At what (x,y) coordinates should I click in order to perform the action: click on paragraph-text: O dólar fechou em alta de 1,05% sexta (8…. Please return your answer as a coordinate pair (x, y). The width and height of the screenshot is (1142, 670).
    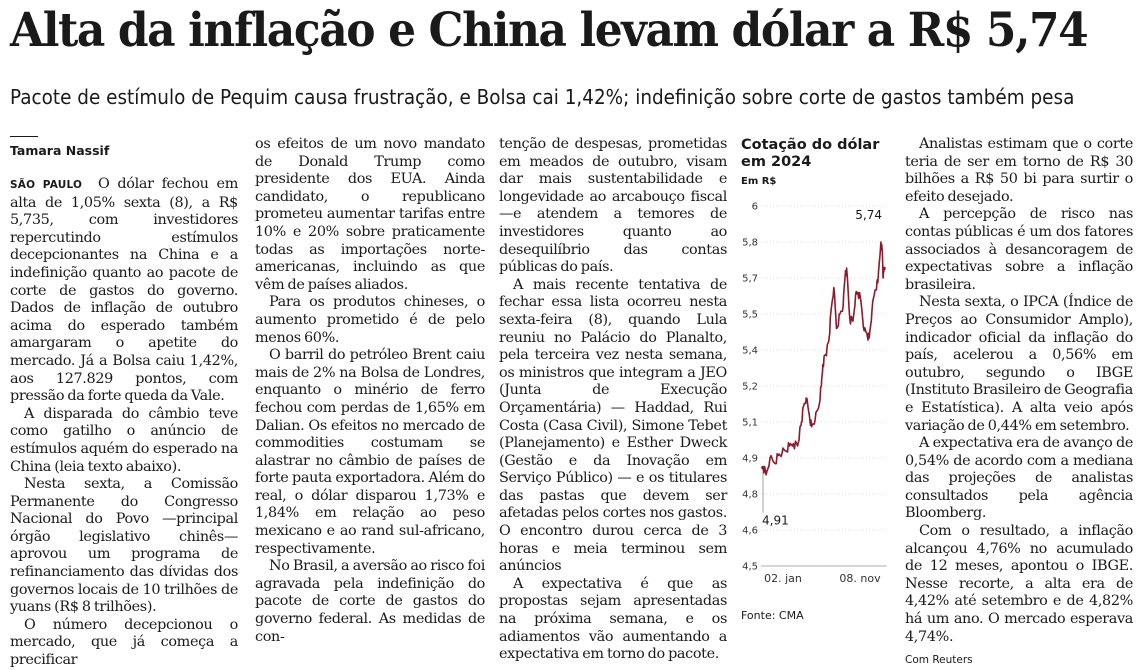
    Looking at the image, I should click on (124, 290).